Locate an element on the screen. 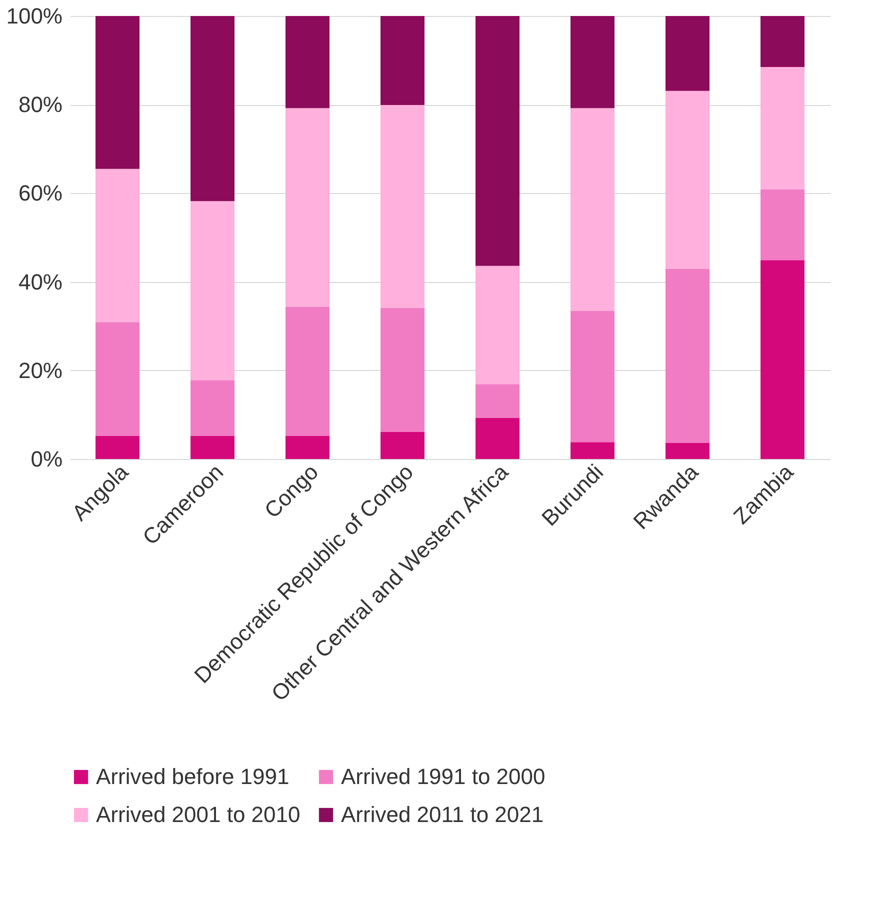  y-tick-label: 60% is located at coordinates (40, 193).